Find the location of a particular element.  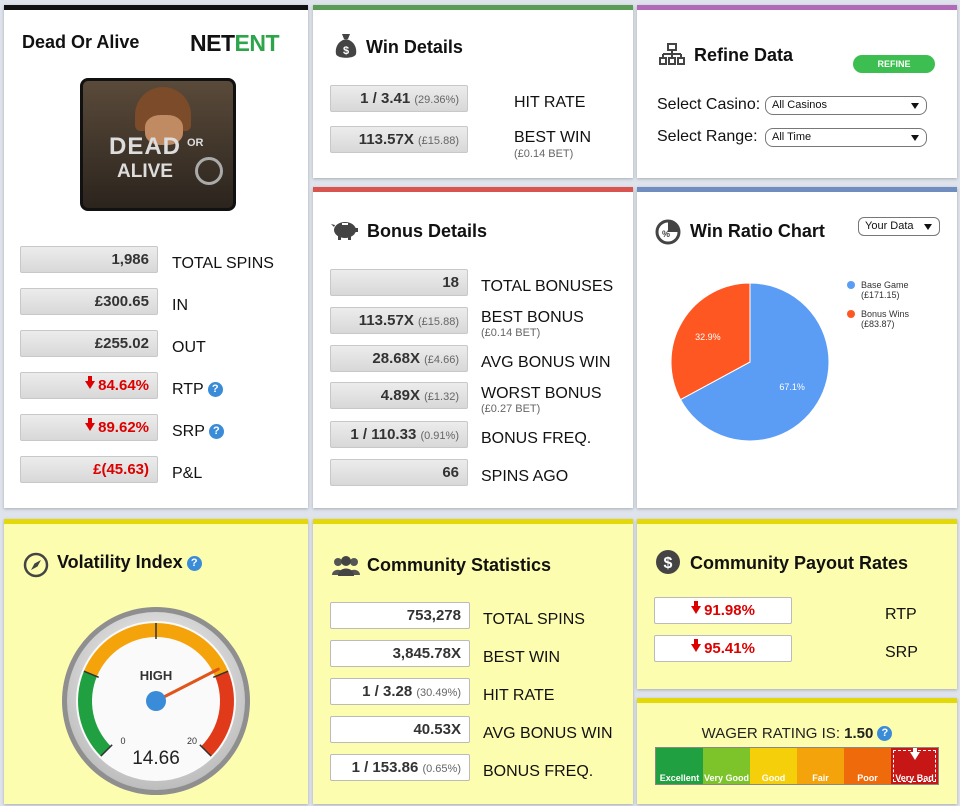

select-range-label: Select Range: is located at coordinates (707, 136).